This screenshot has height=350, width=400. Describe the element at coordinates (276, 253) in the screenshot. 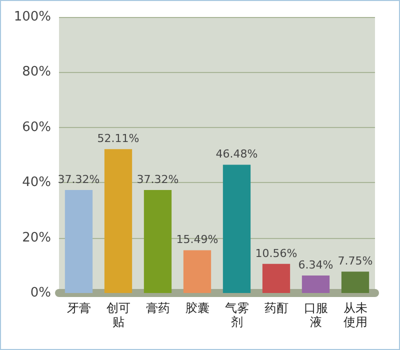

I see `data-label: 10.56%` at that location.